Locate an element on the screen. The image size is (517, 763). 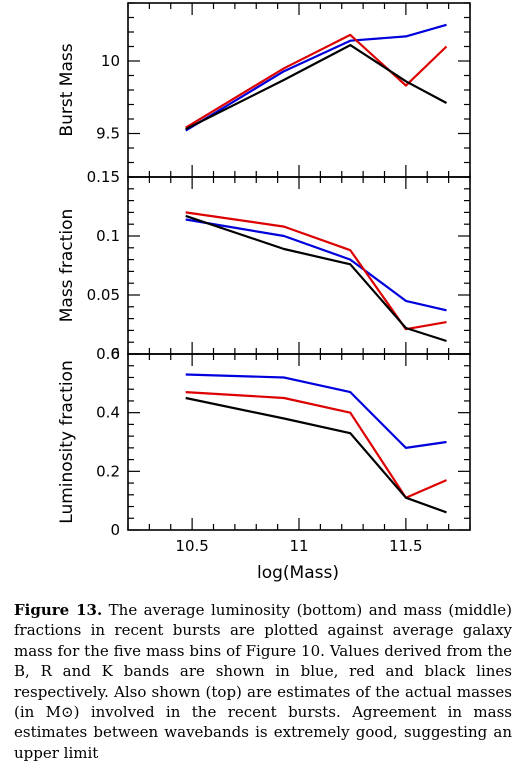
y-tick-label-bottom: 0 is located at coordinates (115, 530).